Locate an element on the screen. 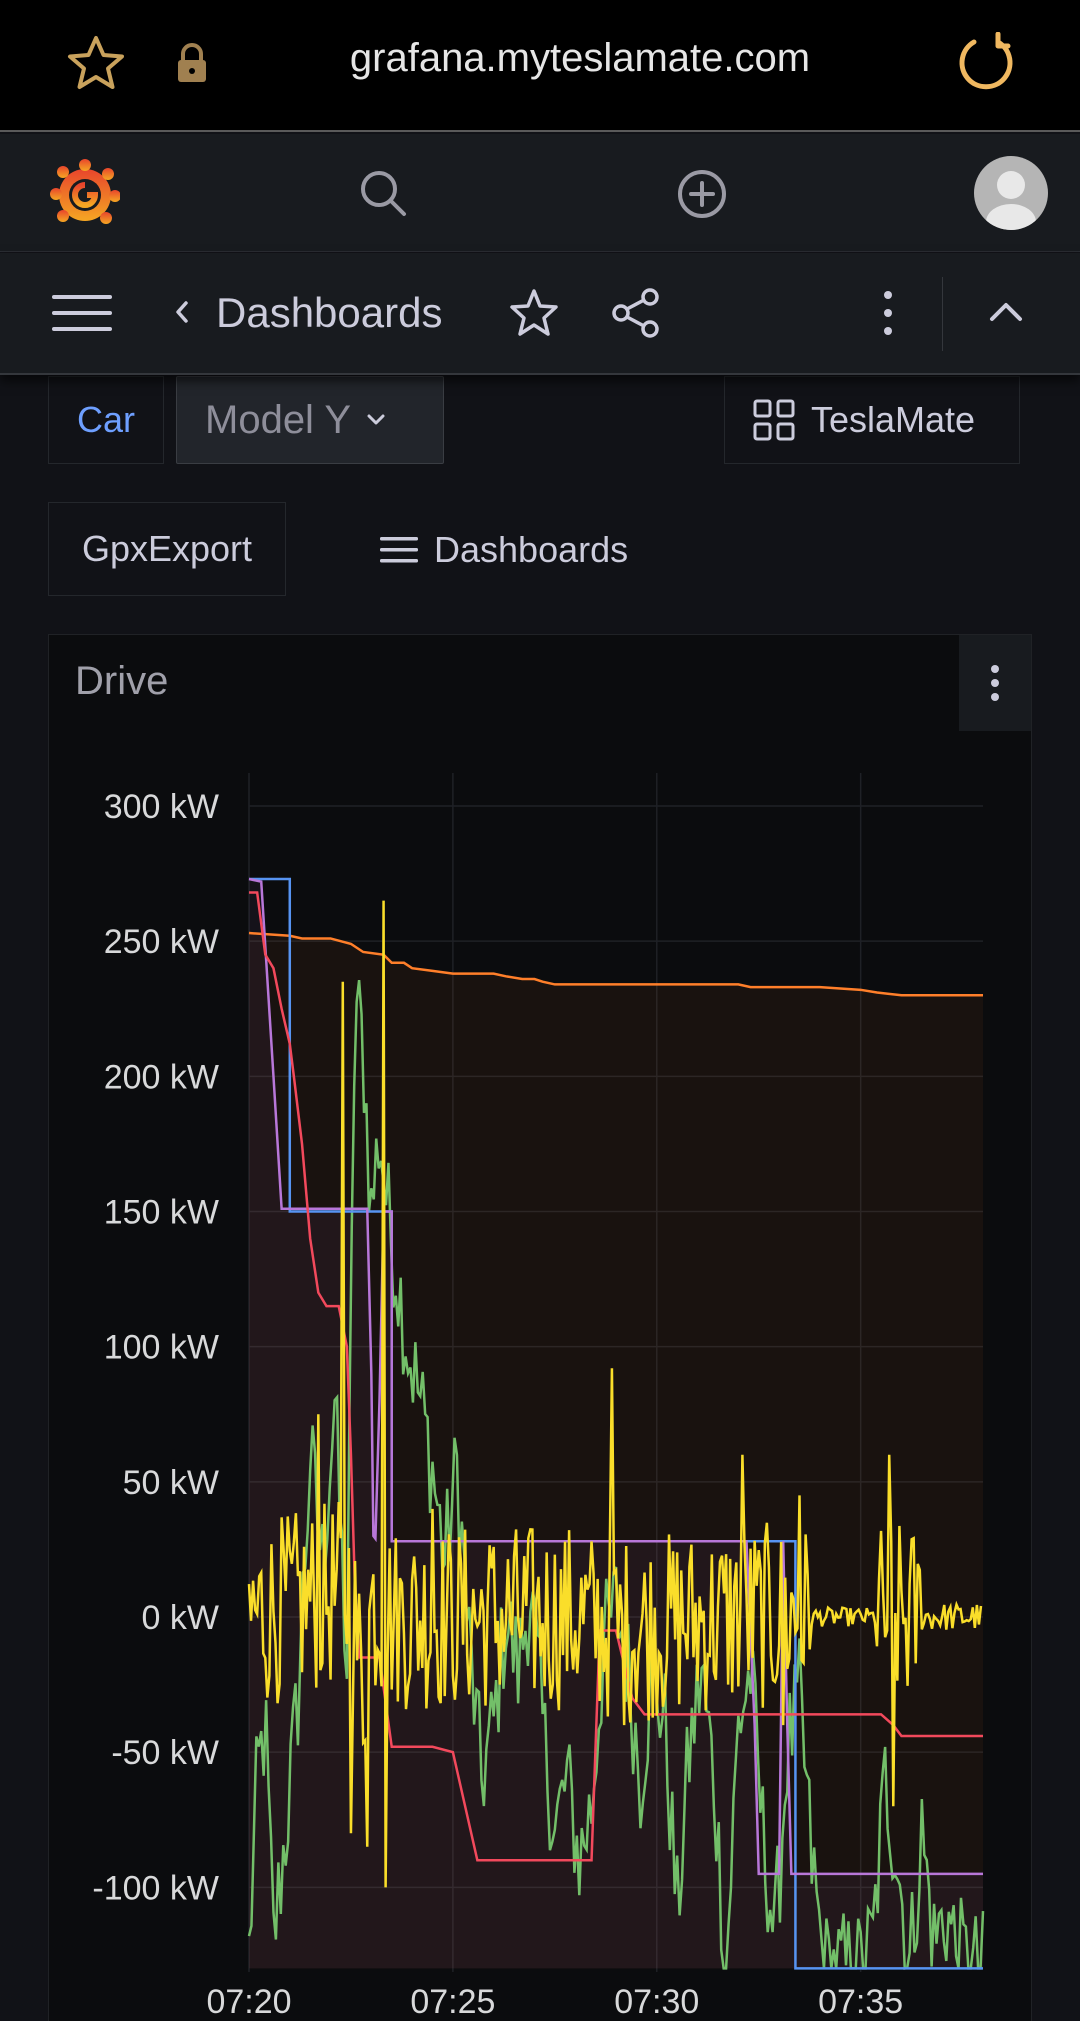 This screenshot has height=2021, width=1080. add-icon is located at coordinates (702, 194).